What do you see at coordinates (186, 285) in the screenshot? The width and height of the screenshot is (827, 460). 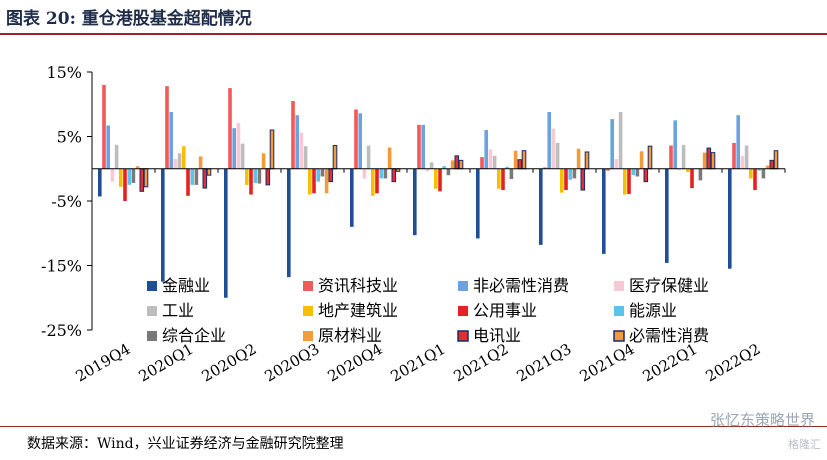 I see `legend-label: 金融业` at bounding box center [186, 285].